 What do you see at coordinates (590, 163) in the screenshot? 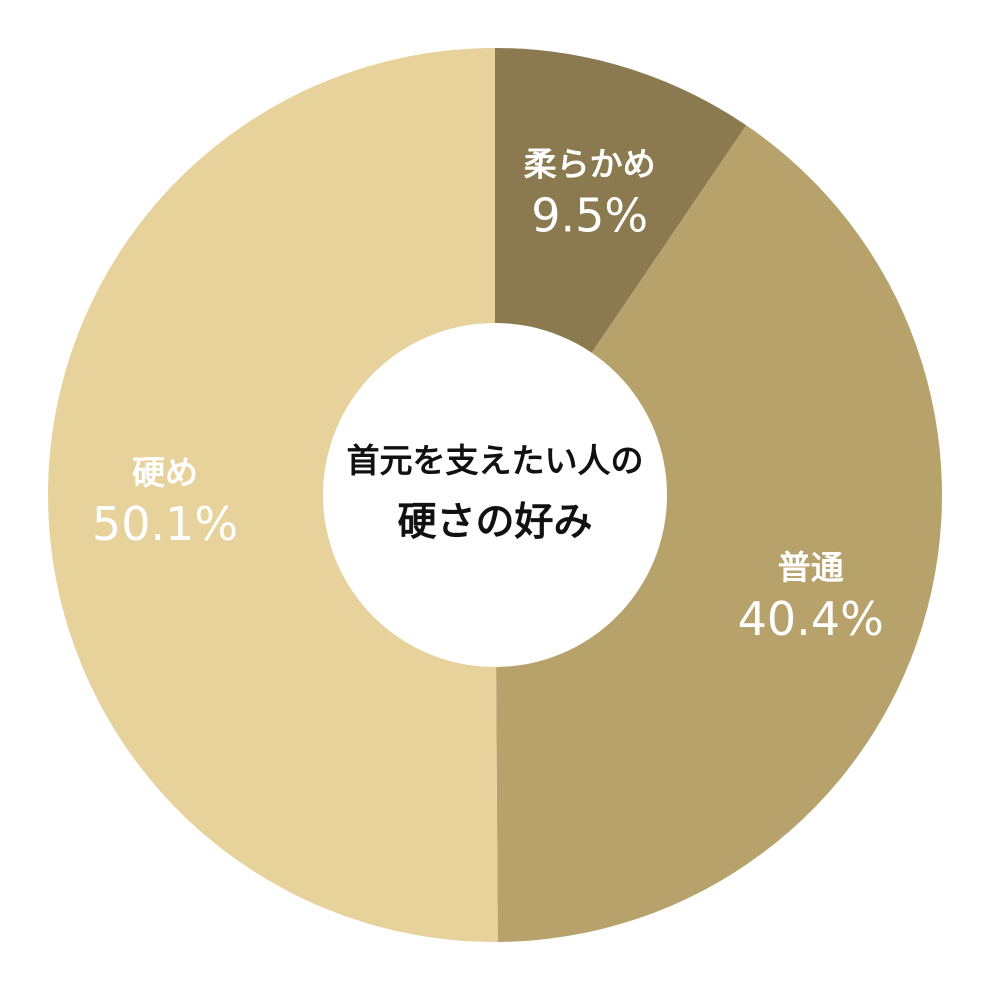
I see `slice-name-label-0: 柔らかめ` at bounding box center [590, 163].